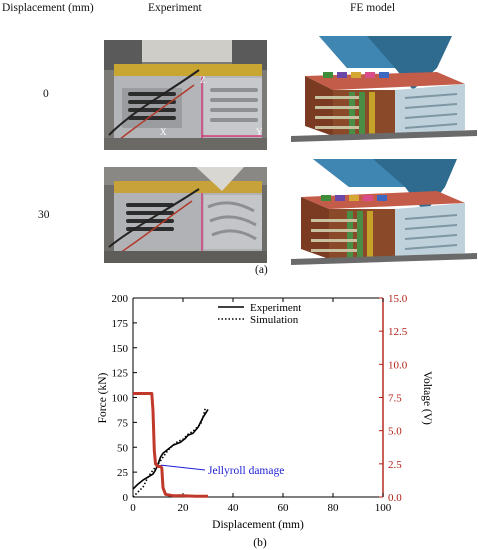 This screenshot has width=478, height=550. Describe the element at coordinates (234, 508) in the screenshot. I see `x-tick-label: 40` at that location.